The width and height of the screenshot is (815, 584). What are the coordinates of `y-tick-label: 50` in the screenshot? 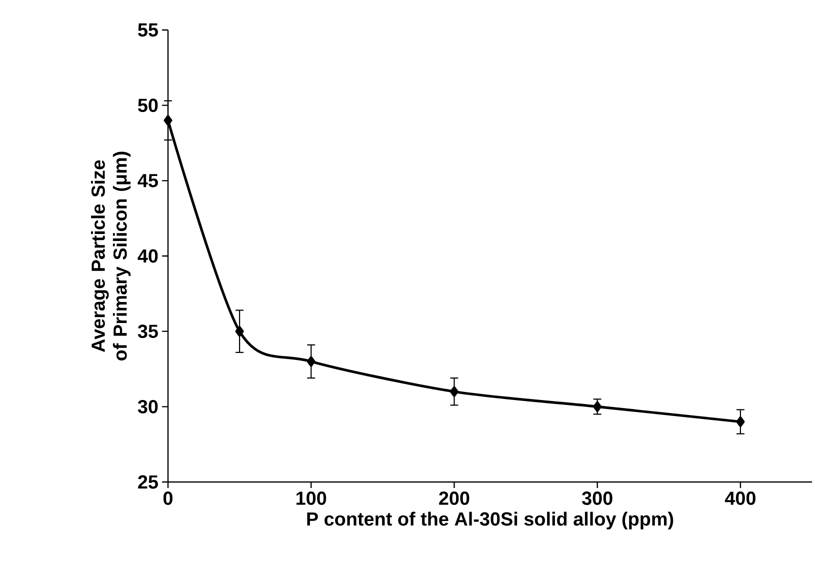 It's located at (148, 105).